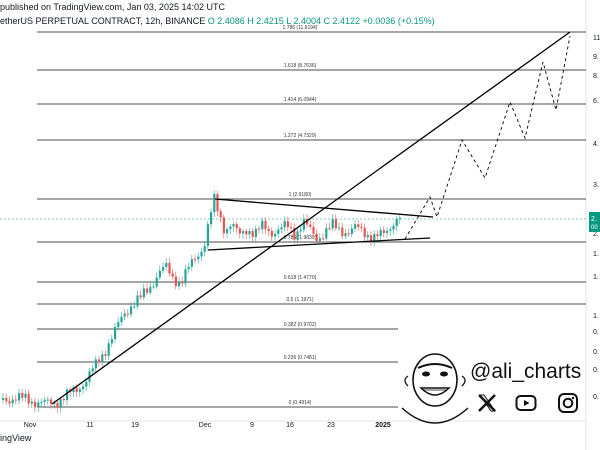 The image size is (600, 450). I want to click on current-price-marker, so click(594, 222).